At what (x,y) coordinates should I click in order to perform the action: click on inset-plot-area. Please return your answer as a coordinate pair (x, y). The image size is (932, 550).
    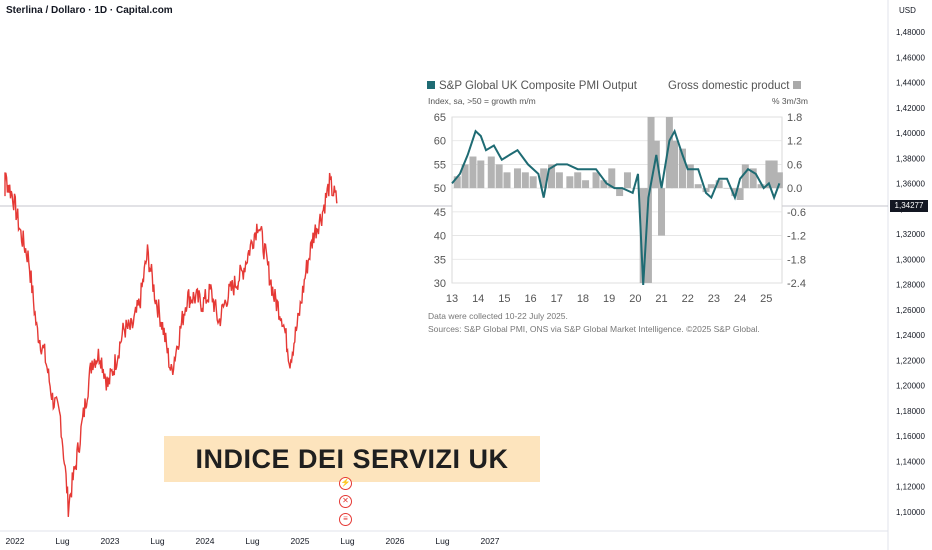
    Looking at the image, I should click on (617, 200).